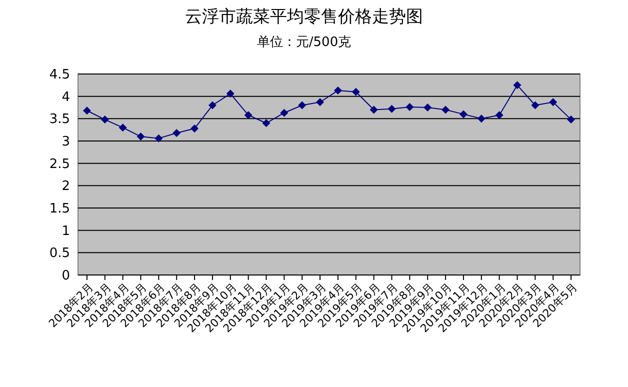 The width and height of the screenshot is (628, 387). Describe the element at coordinates (66, 186) in the screenshot. I see `y-tick-label: 2` at that location.